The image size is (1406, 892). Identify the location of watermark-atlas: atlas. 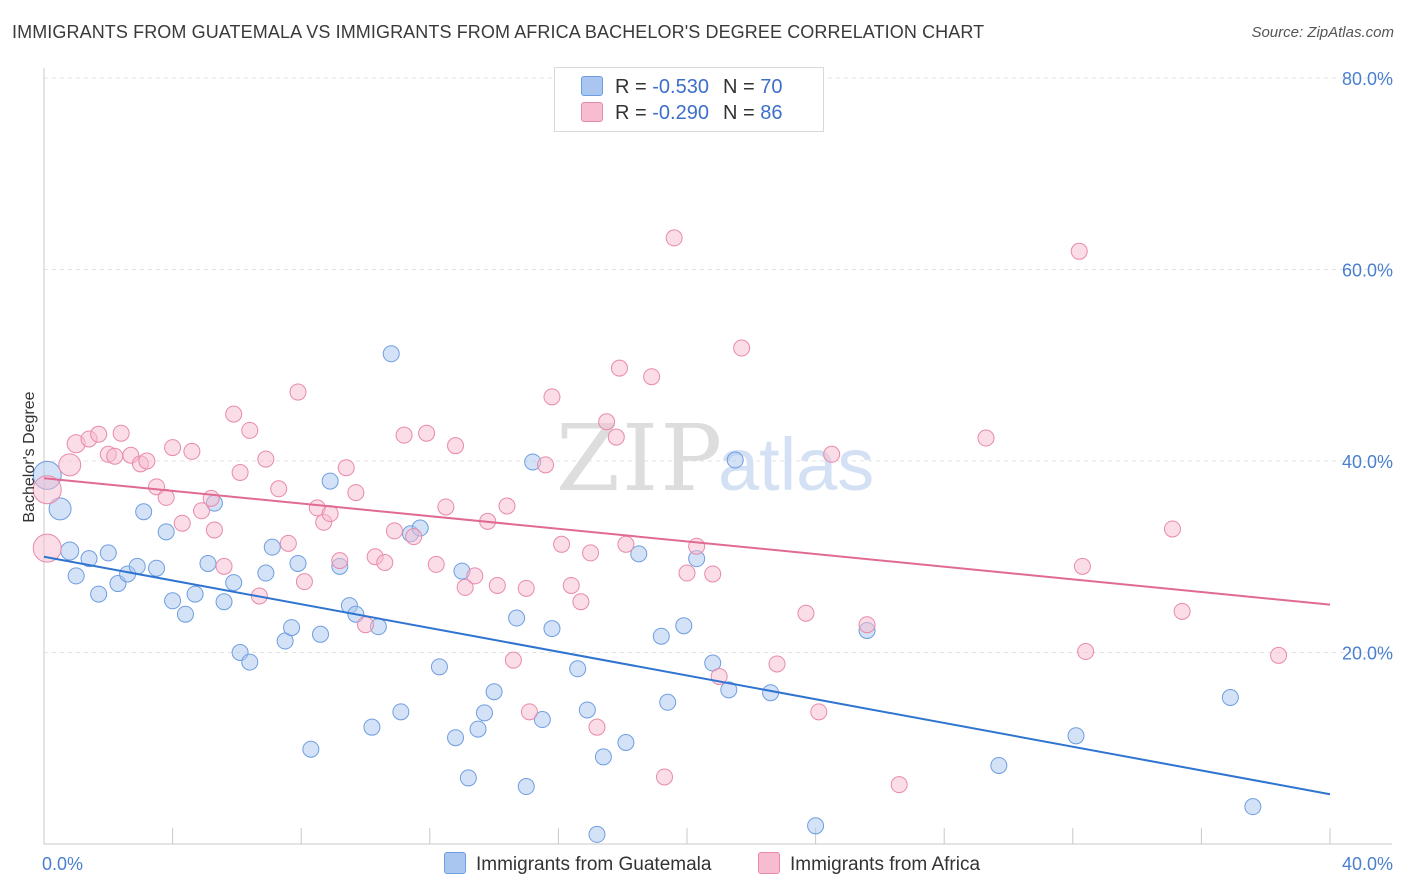
(796, 464).